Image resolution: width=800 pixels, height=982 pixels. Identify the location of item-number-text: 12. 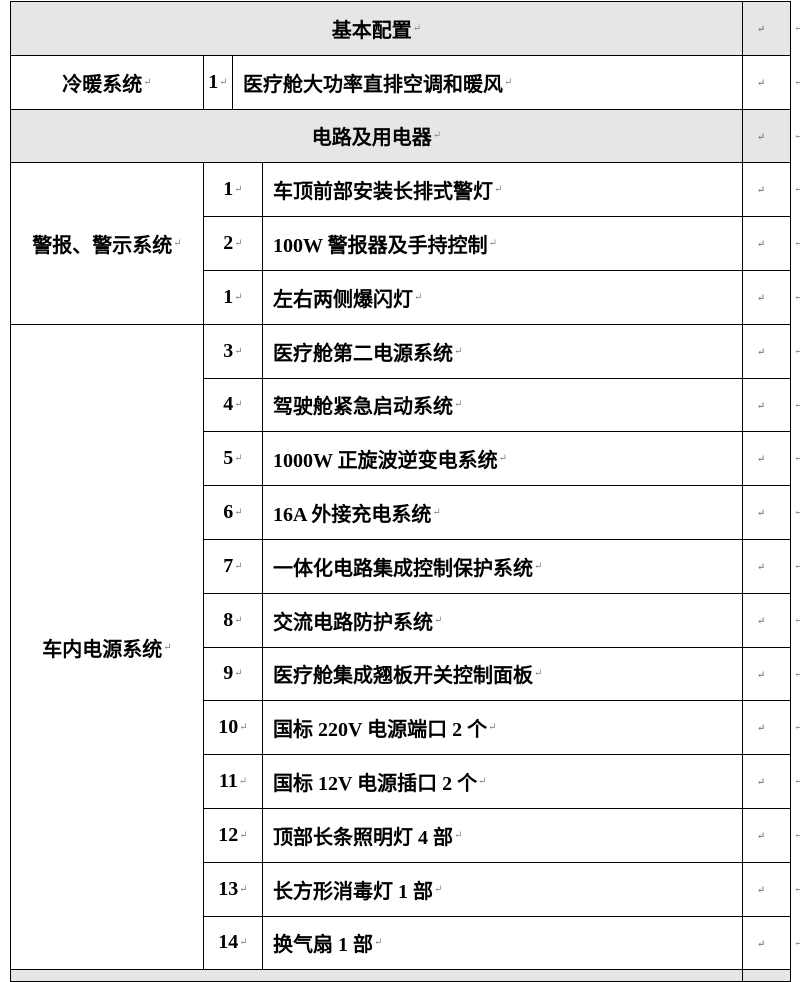
(228, 834).